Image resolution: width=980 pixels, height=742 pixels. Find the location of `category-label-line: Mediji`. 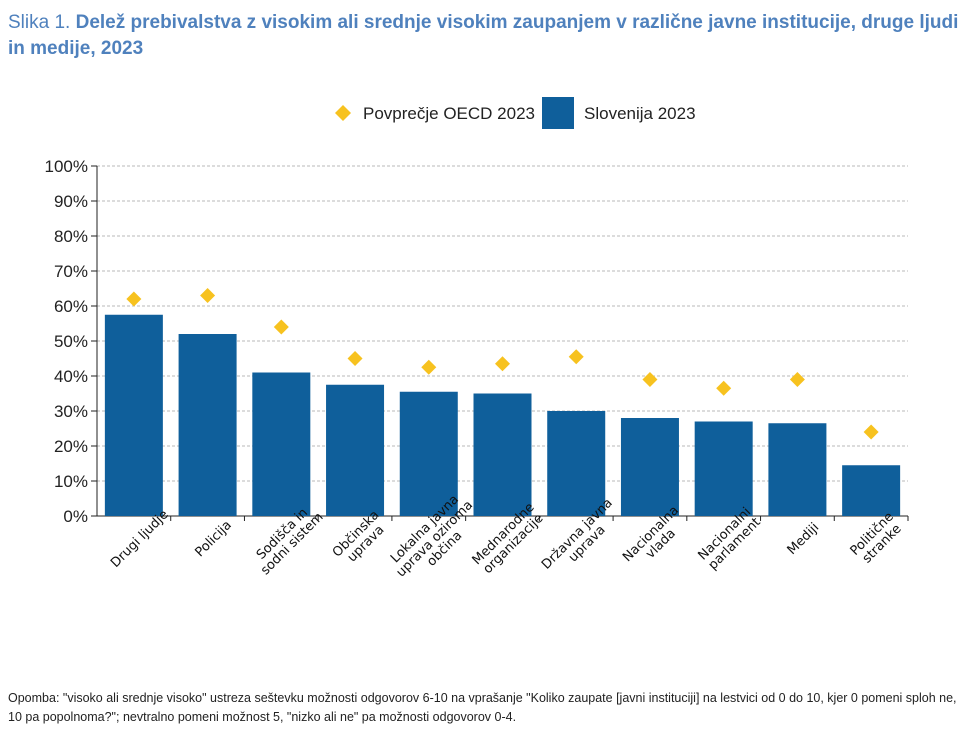

category-label-line: Mediji is located at coordinates (804, 539).